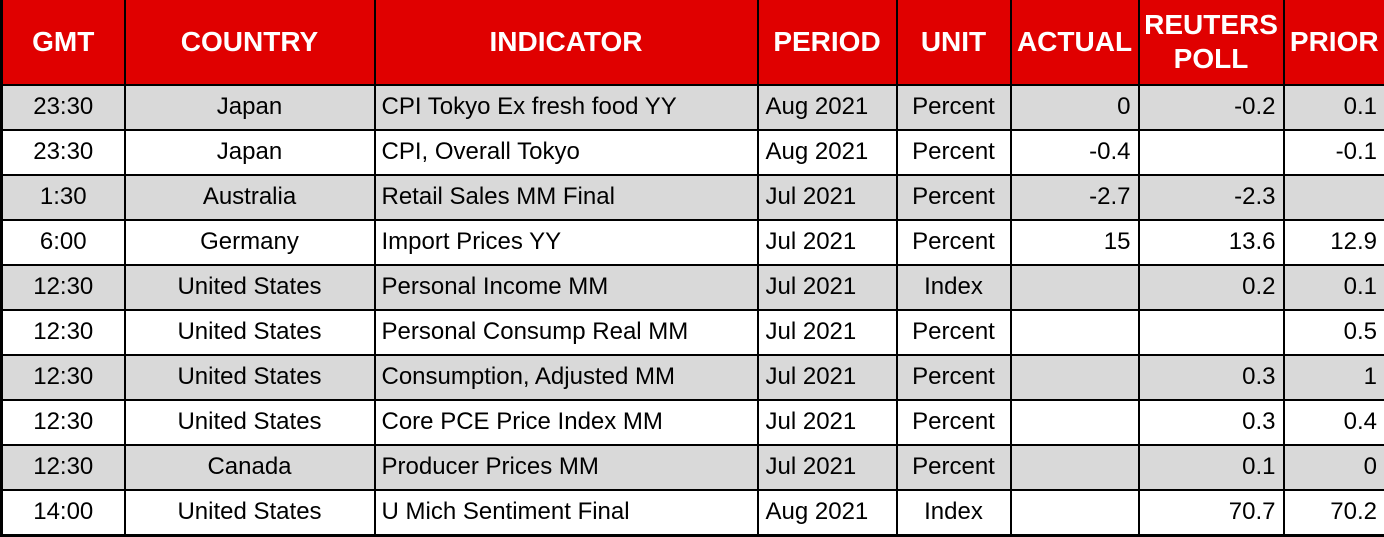 The height and width of the screenshot is (537, 1384). I want to click on column-header-actual: ACTUAL, so click(1074, 43).